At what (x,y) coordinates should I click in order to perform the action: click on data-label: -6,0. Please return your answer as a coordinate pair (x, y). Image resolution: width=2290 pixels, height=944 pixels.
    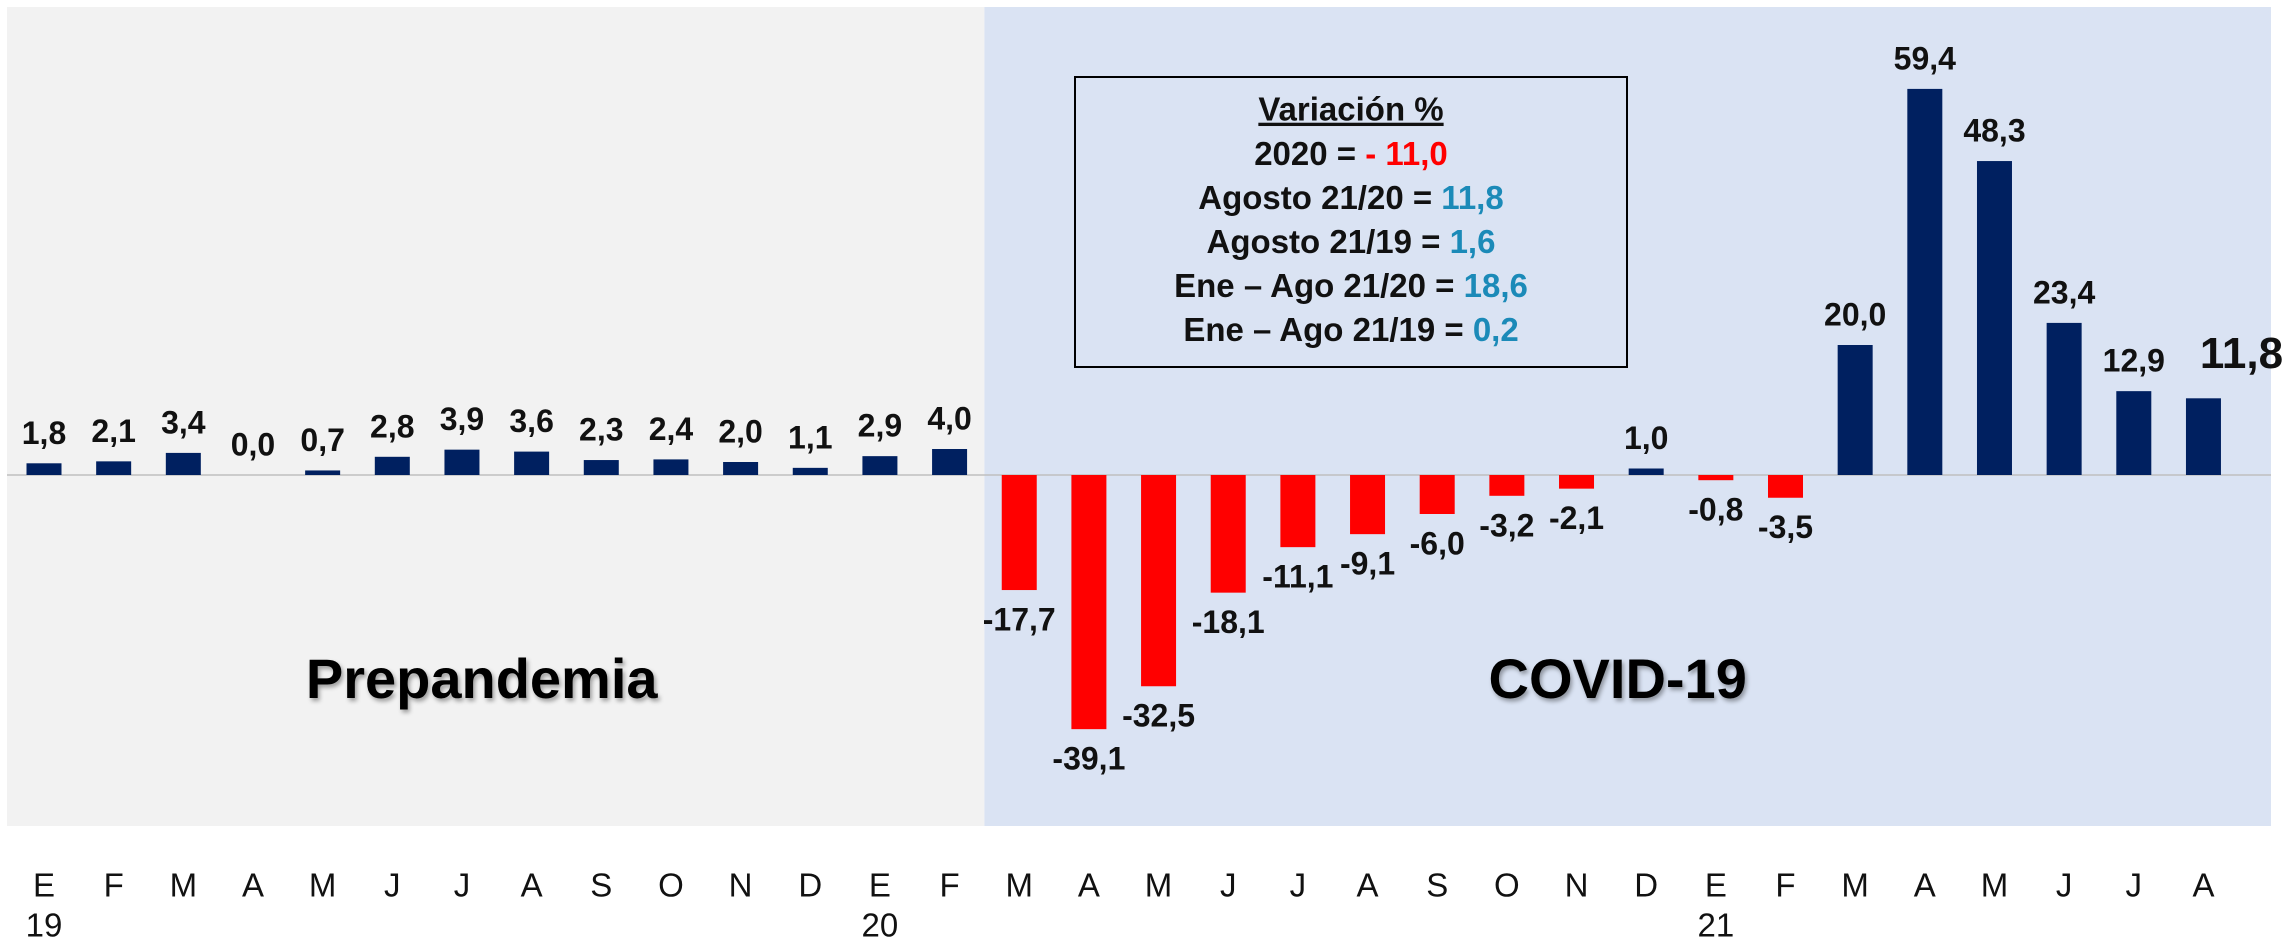
    Looking at the image, I should click on (1437, 543).